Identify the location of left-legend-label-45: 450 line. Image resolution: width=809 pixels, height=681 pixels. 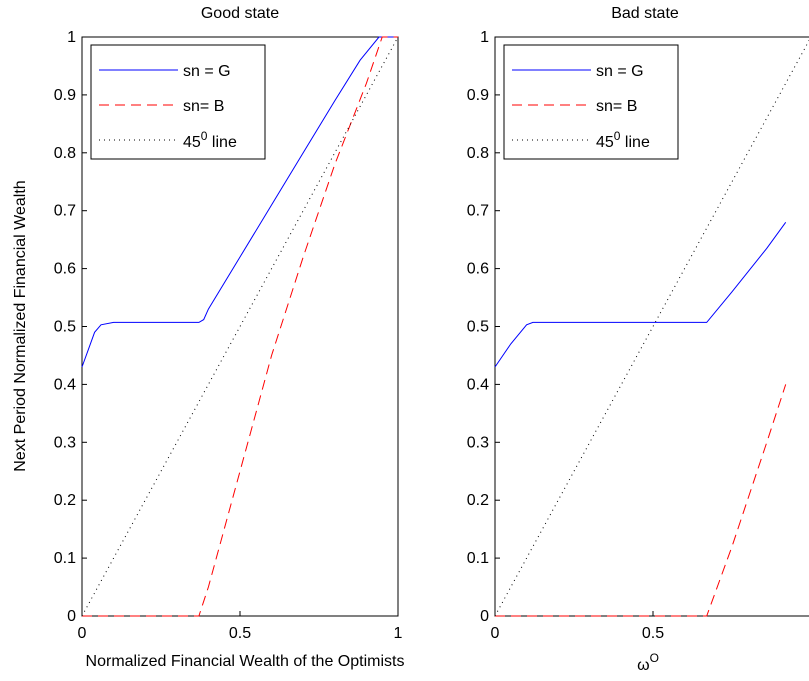
(210, 140).